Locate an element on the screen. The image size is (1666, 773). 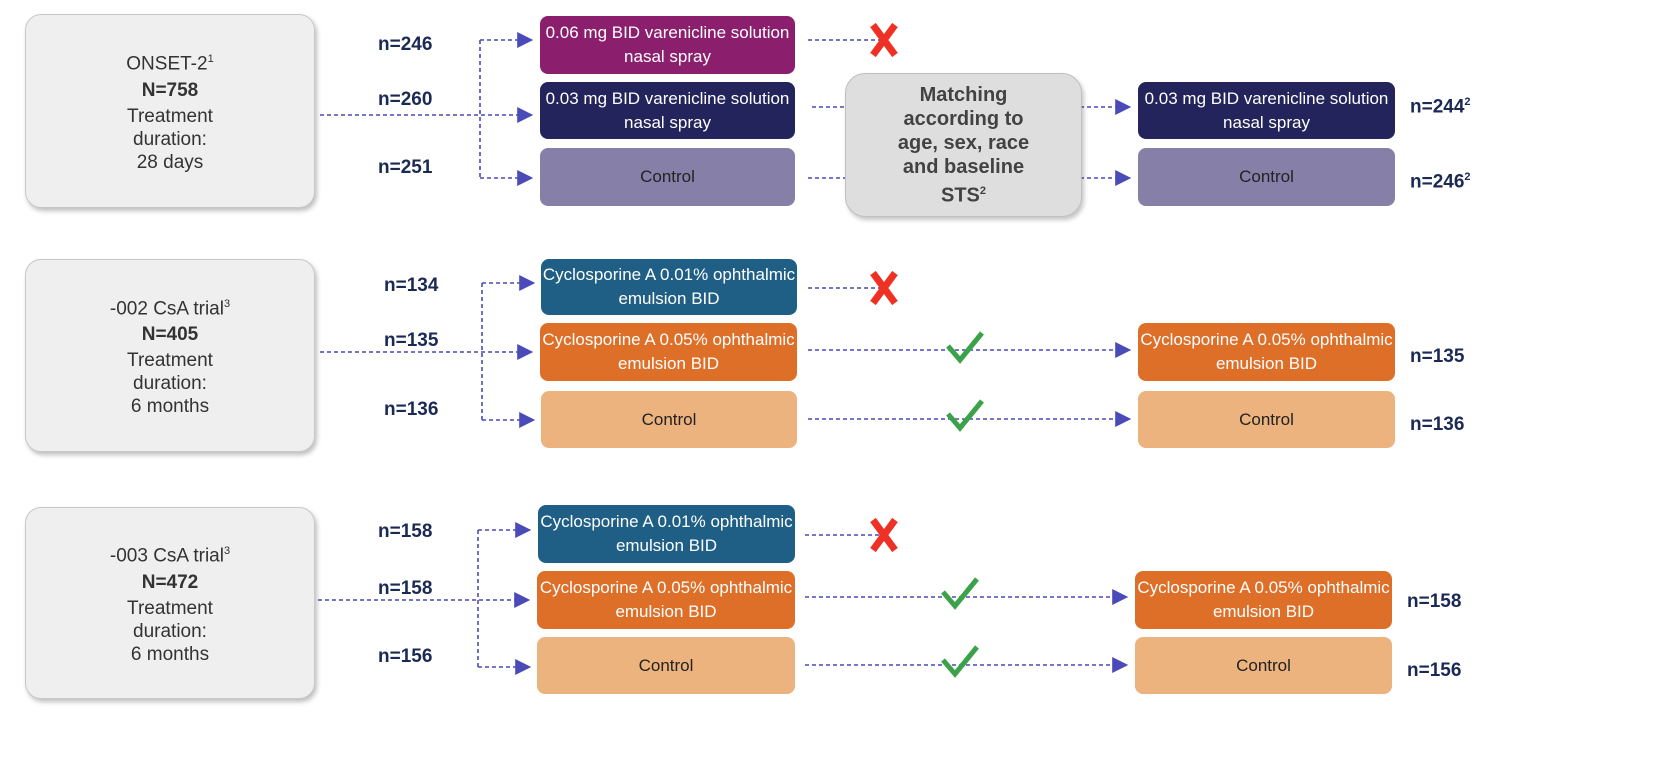
check-icon is located at coordinates (962, 504).